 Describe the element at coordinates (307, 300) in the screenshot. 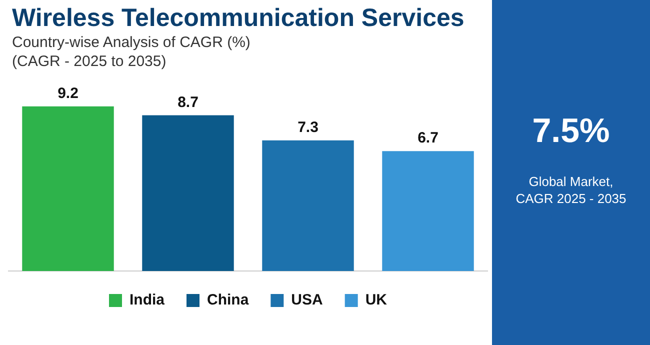

I see `legend-label: USA` at that location.